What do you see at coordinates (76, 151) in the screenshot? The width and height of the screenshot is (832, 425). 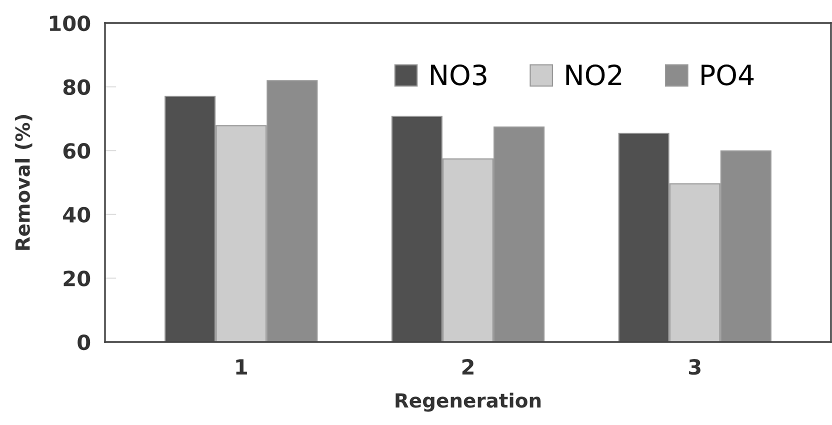 I see `y-tick-label: 60` at bounding box center [76, 151].